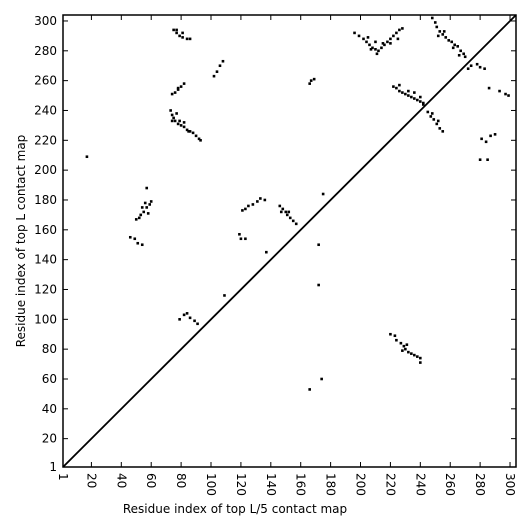  I want to click on x-tick-label: 80, so click(181, 480).